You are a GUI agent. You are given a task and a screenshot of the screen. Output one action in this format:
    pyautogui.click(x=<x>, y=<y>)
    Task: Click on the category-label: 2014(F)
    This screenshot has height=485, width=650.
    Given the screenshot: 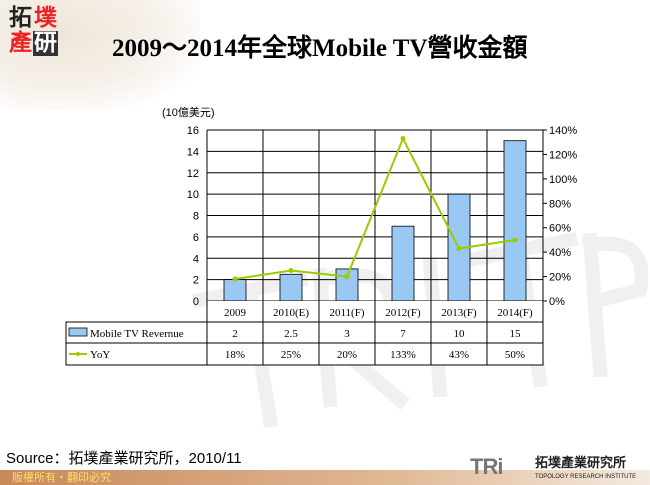 What is the action you would take?
    pyautogui.click(x=515, y=313)
    